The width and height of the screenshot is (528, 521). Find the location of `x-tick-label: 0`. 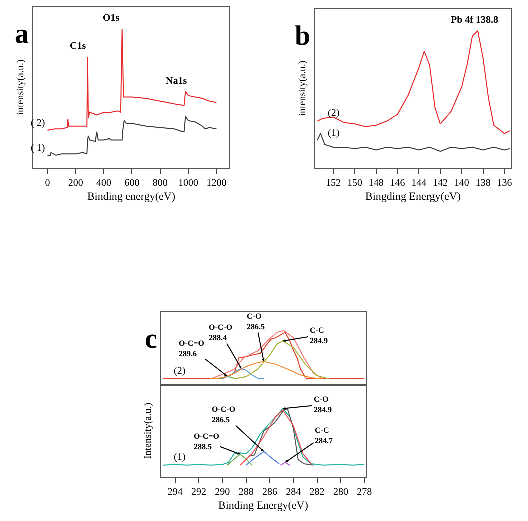

x-tick-label: 0 is located at coordinates (47, 183).